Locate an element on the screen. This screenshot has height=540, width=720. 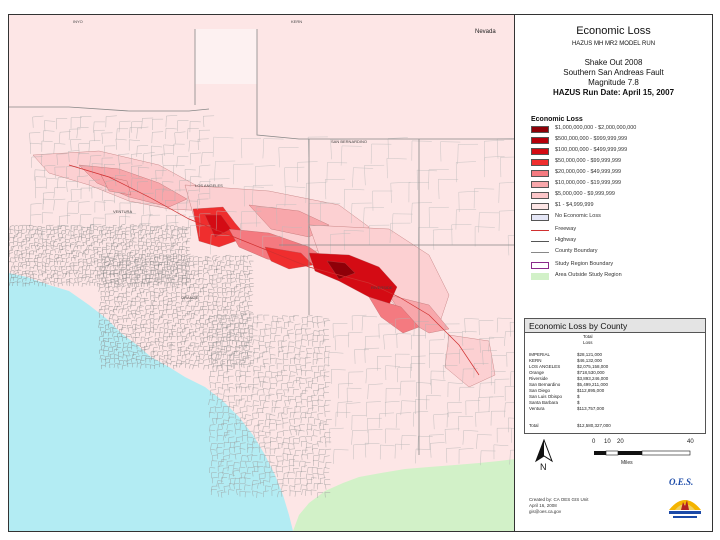
table-row: Ventura $113,757,000 is located at coordinates (579, 409).